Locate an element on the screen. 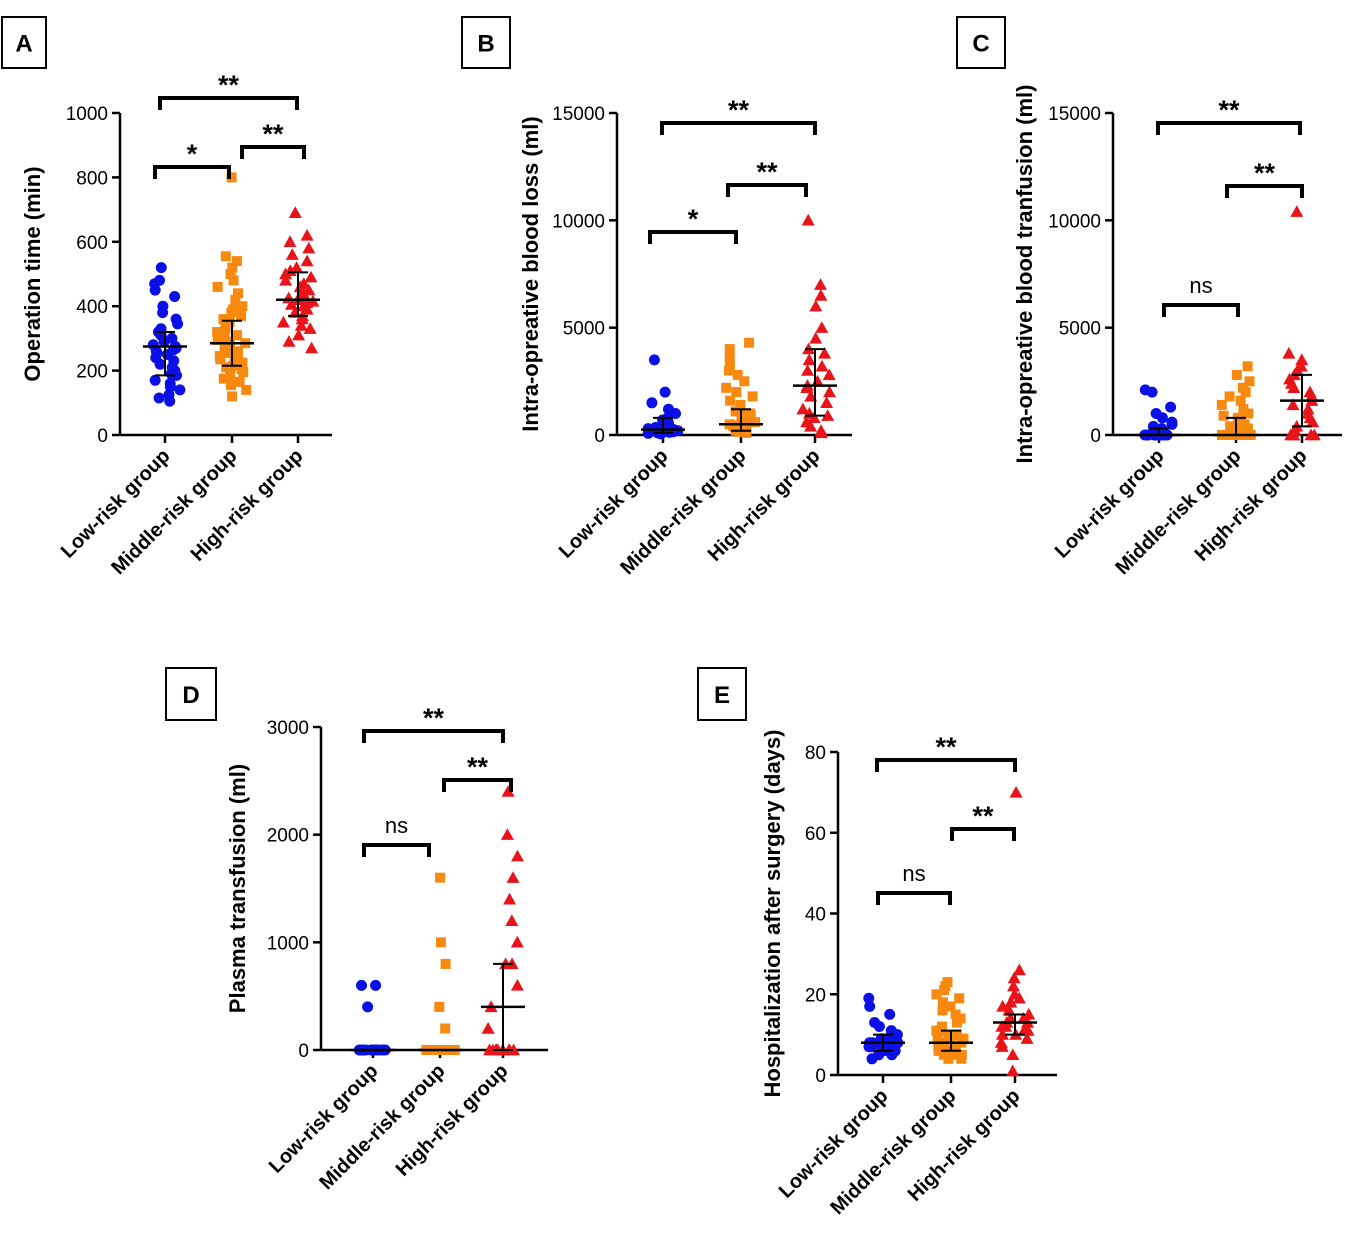  y-tick-label: 15000 is located at coordinates (1074, 114).